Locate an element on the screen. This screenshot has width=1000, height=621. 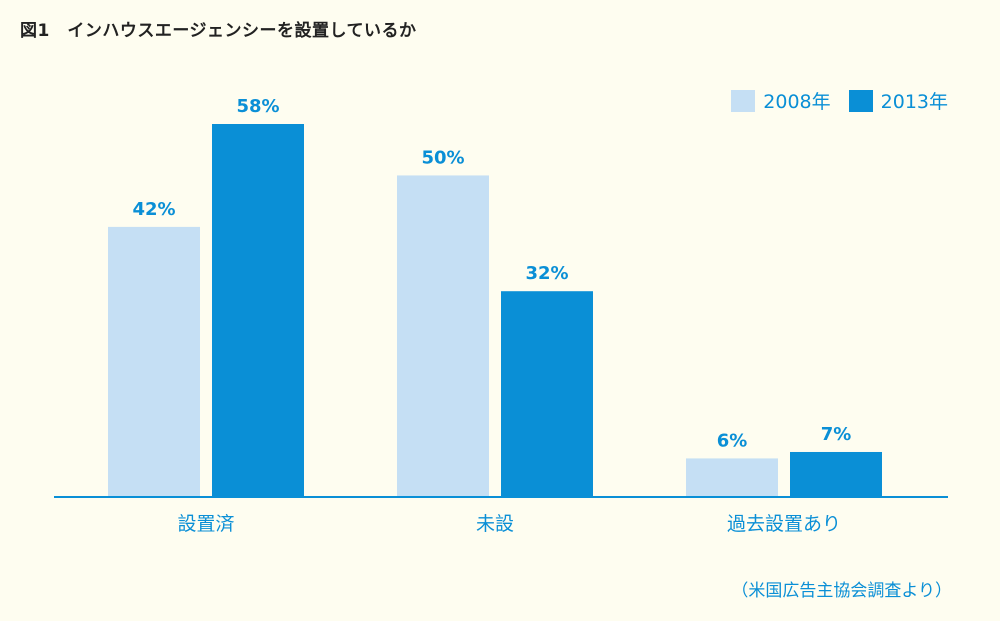
legend-item-2013: 2013年 is located at coordinates (898, 100).